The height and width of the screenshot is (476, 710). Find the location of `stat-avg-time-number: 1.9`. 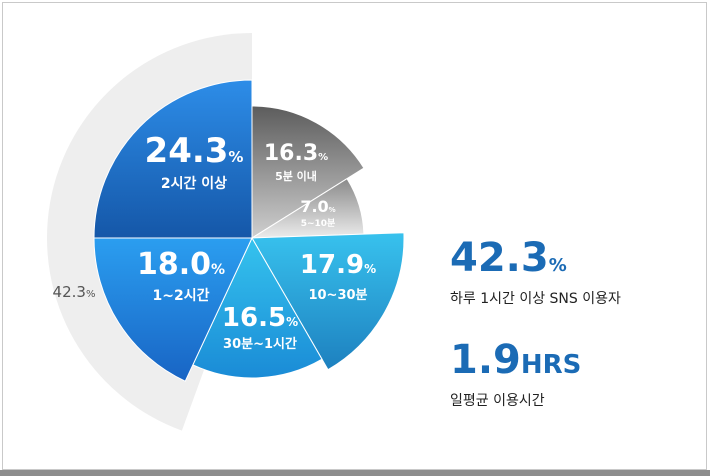

stat-avg-time-number: 1.9 is located at coordinates (485, 360).